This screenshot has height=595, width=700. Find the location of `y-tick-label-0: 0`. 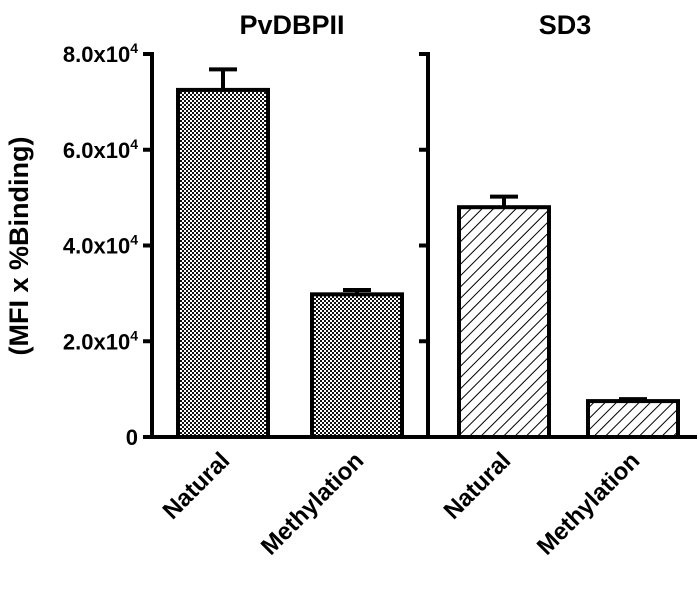

y-tick-label-0: 0 is located at coordinates (132, 437).